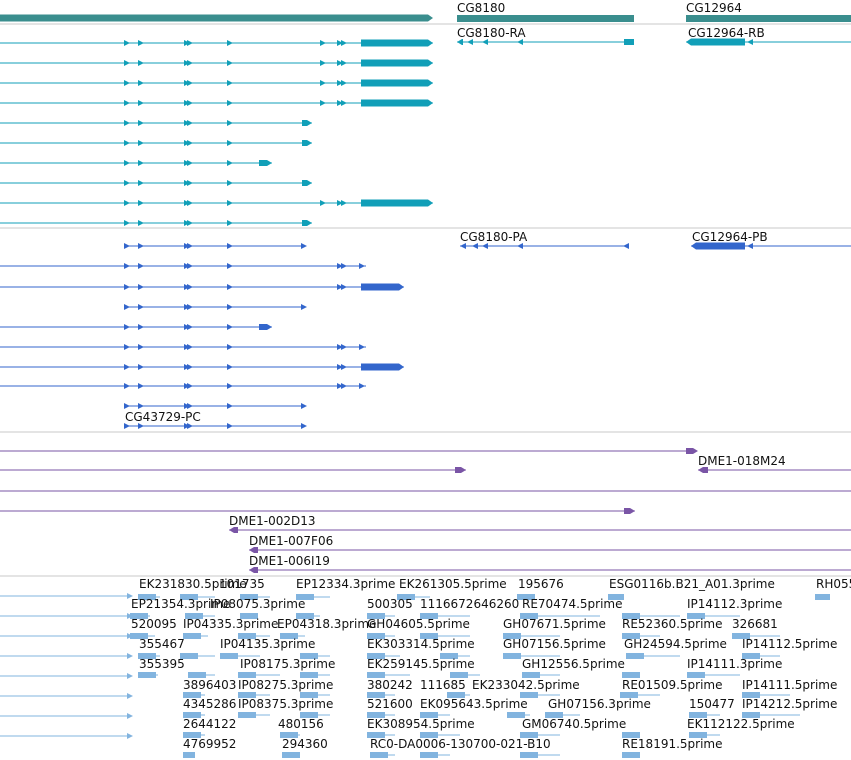  What do you see at coordinates (574, 724) in the screenshot?
I see `est-label: GM06740.5prime` at bounding box center [574, 724].